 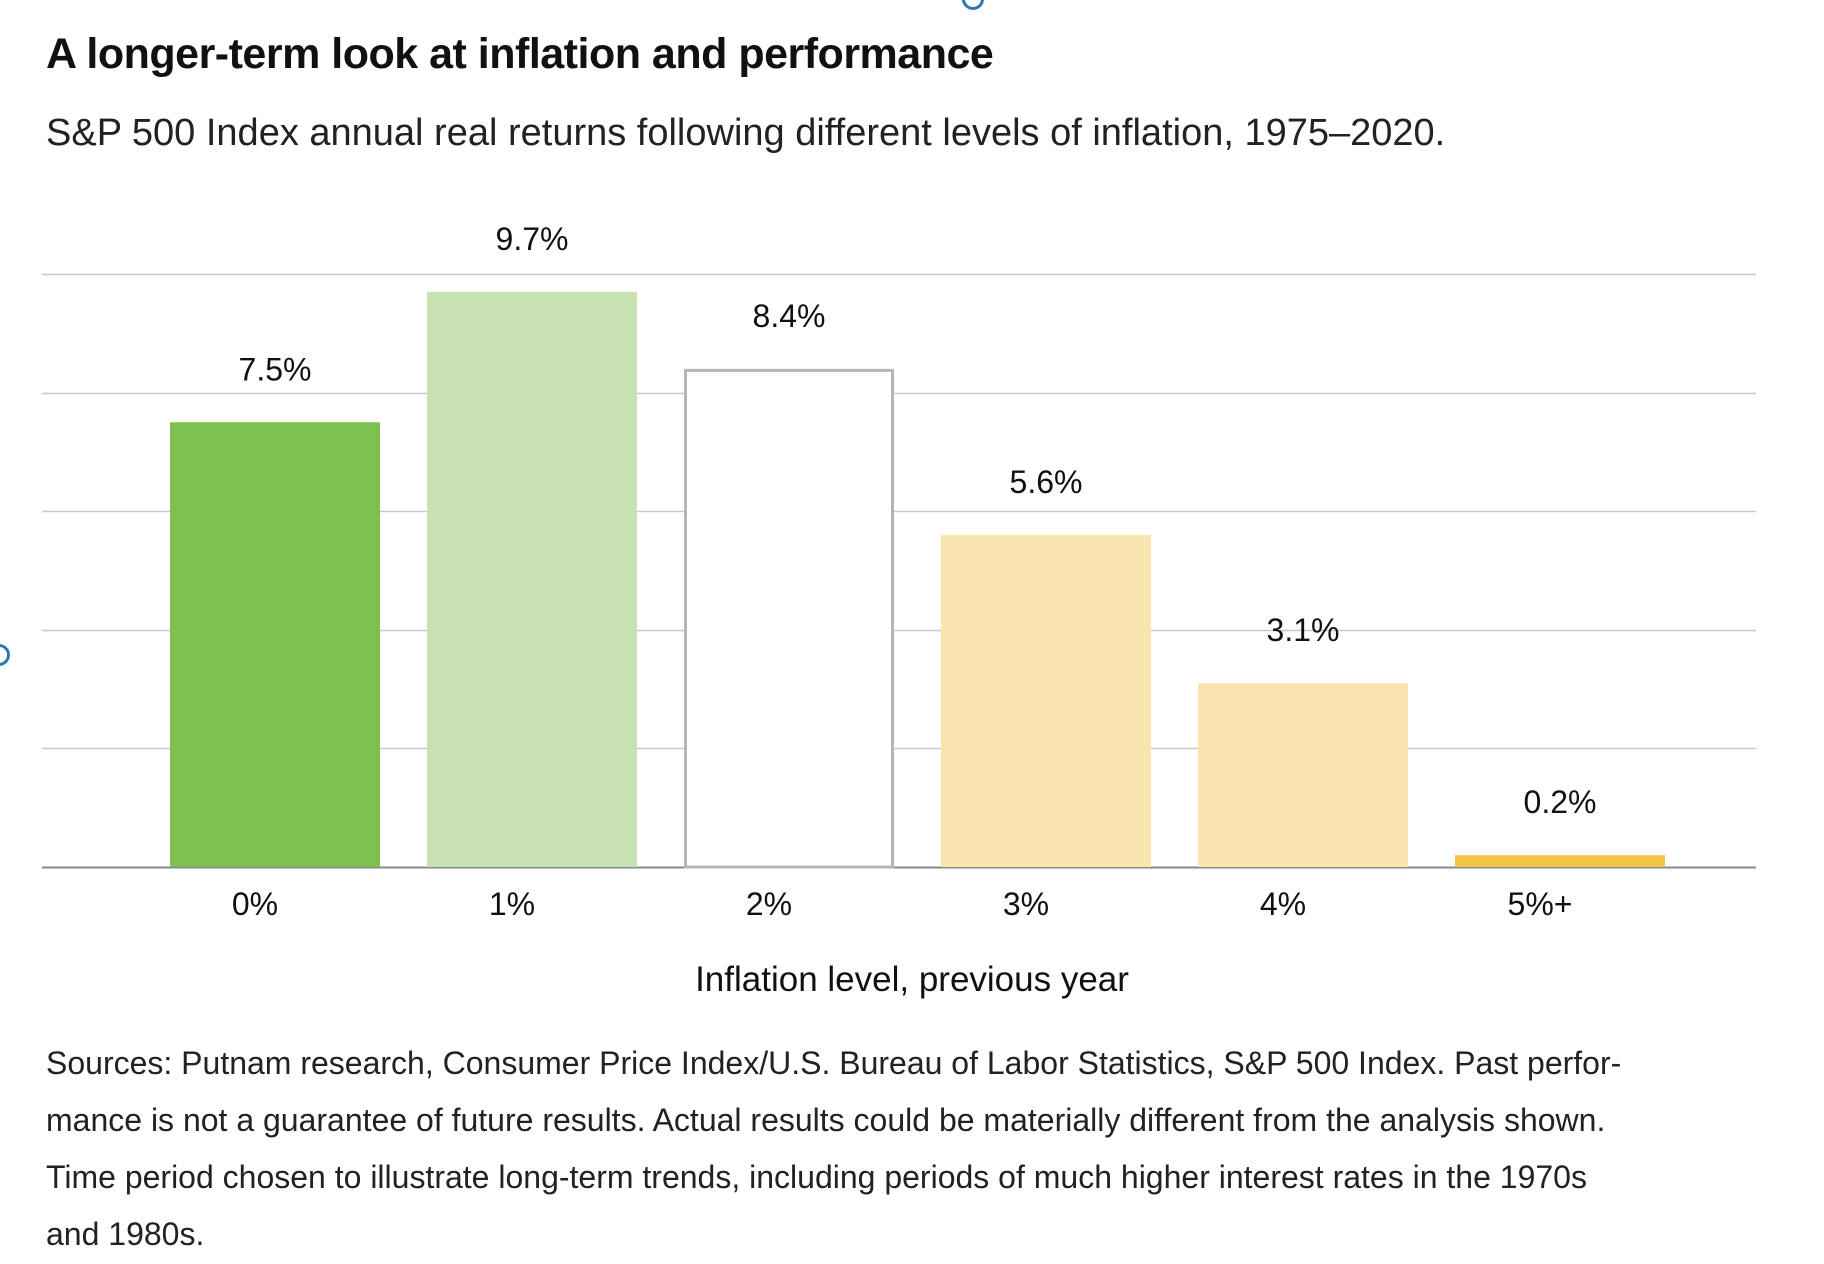 What do you see at coordinates (1046, 482) in the screenshot?
I see `data-label-3%: 5.6%` at bounding box center [1046, 482].